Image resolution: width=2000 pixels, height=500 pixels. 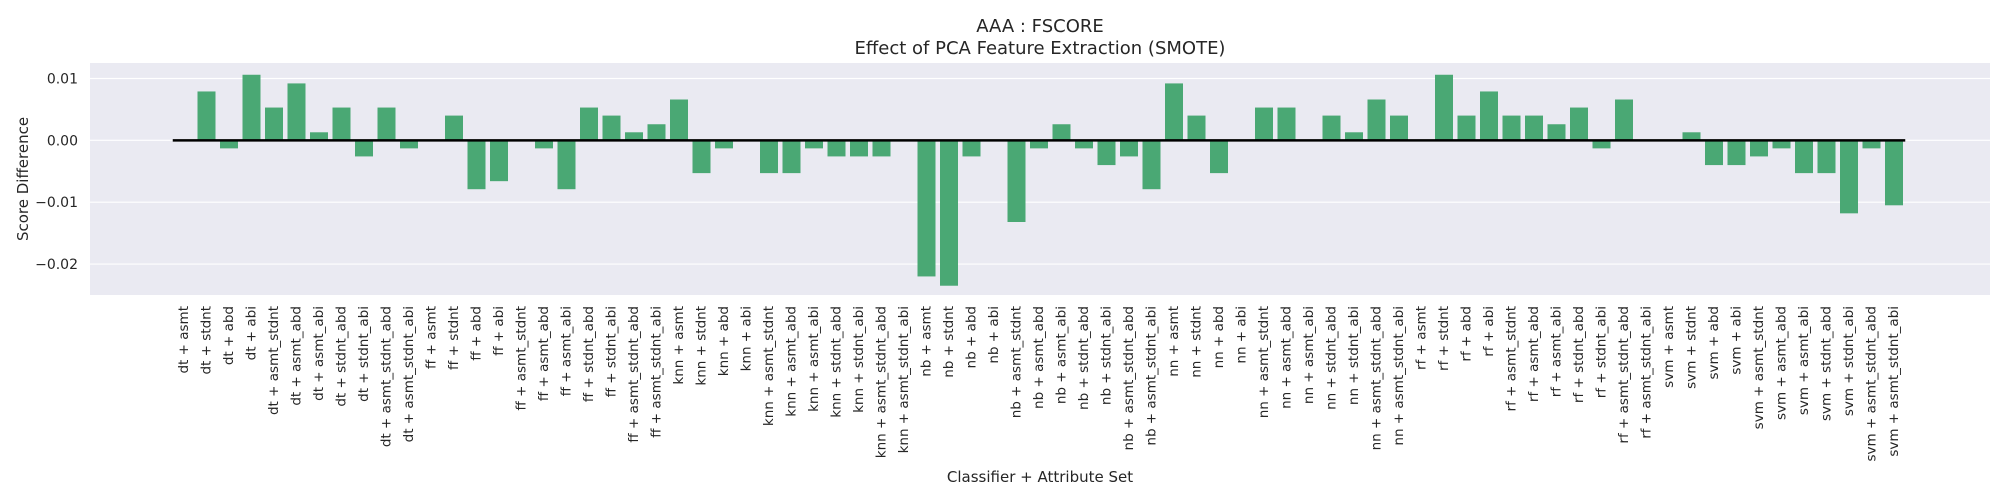 I want to click on x-tick-label: svm + asmt, so click(x=1669, y=347).